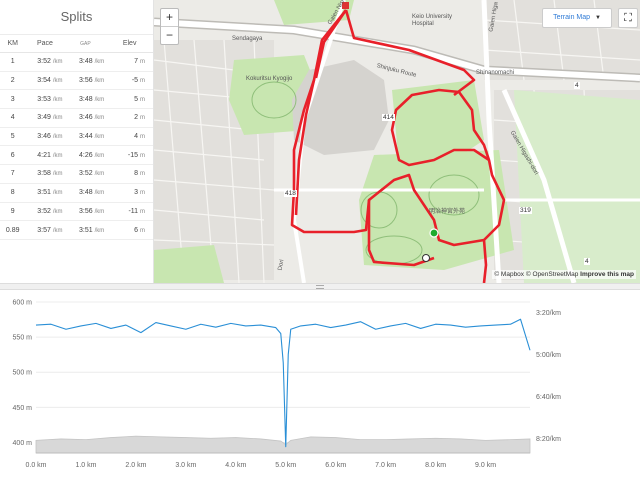  What do you see at coordinates (597, 18) in the screenshot?
I see `caret-down-icon: ▼` at bounding box center [597, 18].